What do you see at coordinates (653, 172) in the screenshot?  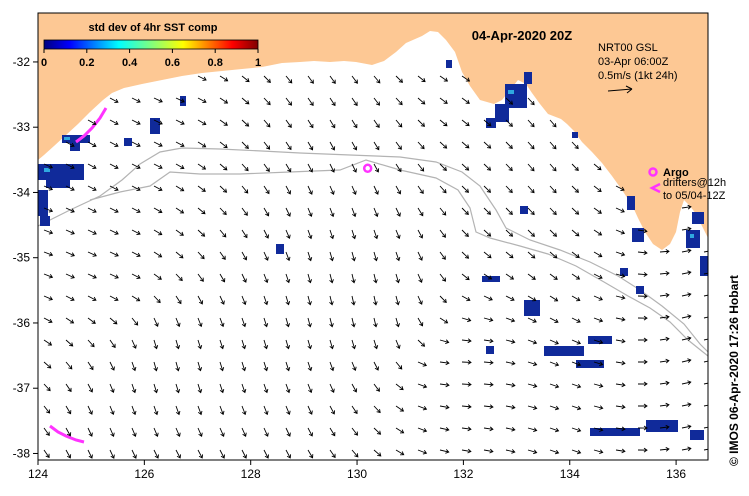 I see `legend-argo-icon` at bounding box center [653, 172].